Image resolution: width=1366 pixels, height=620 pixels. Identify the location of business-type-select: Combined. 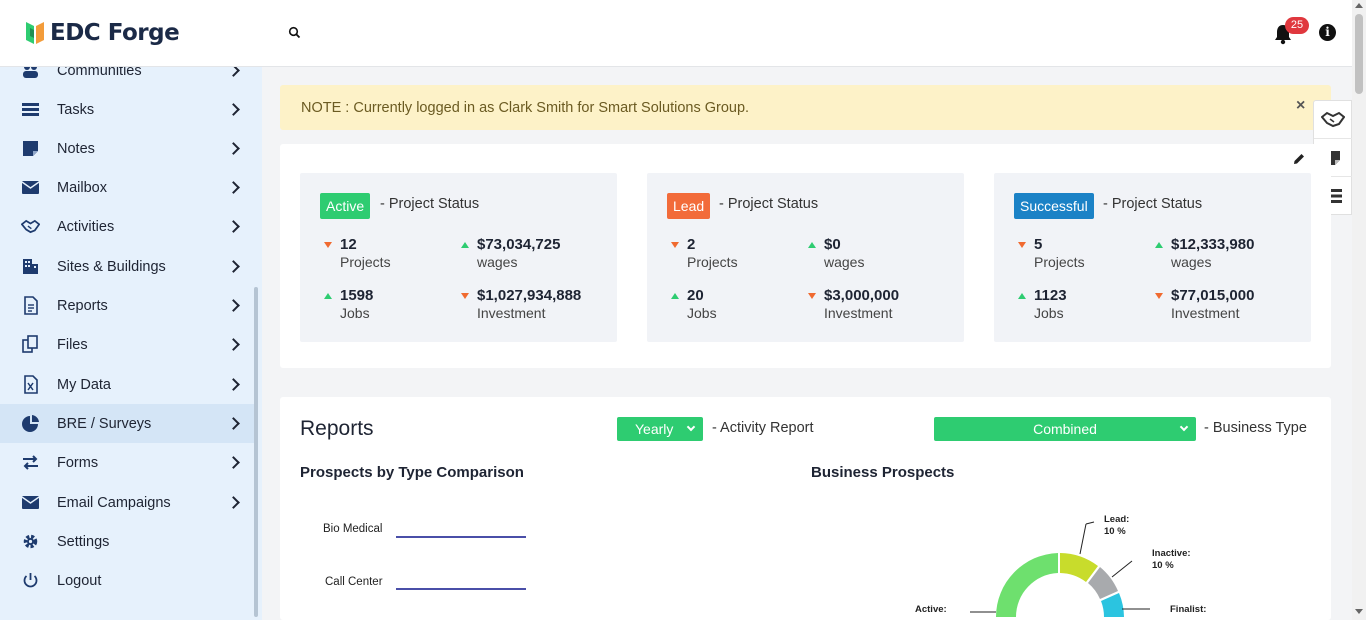
(1065, 429).